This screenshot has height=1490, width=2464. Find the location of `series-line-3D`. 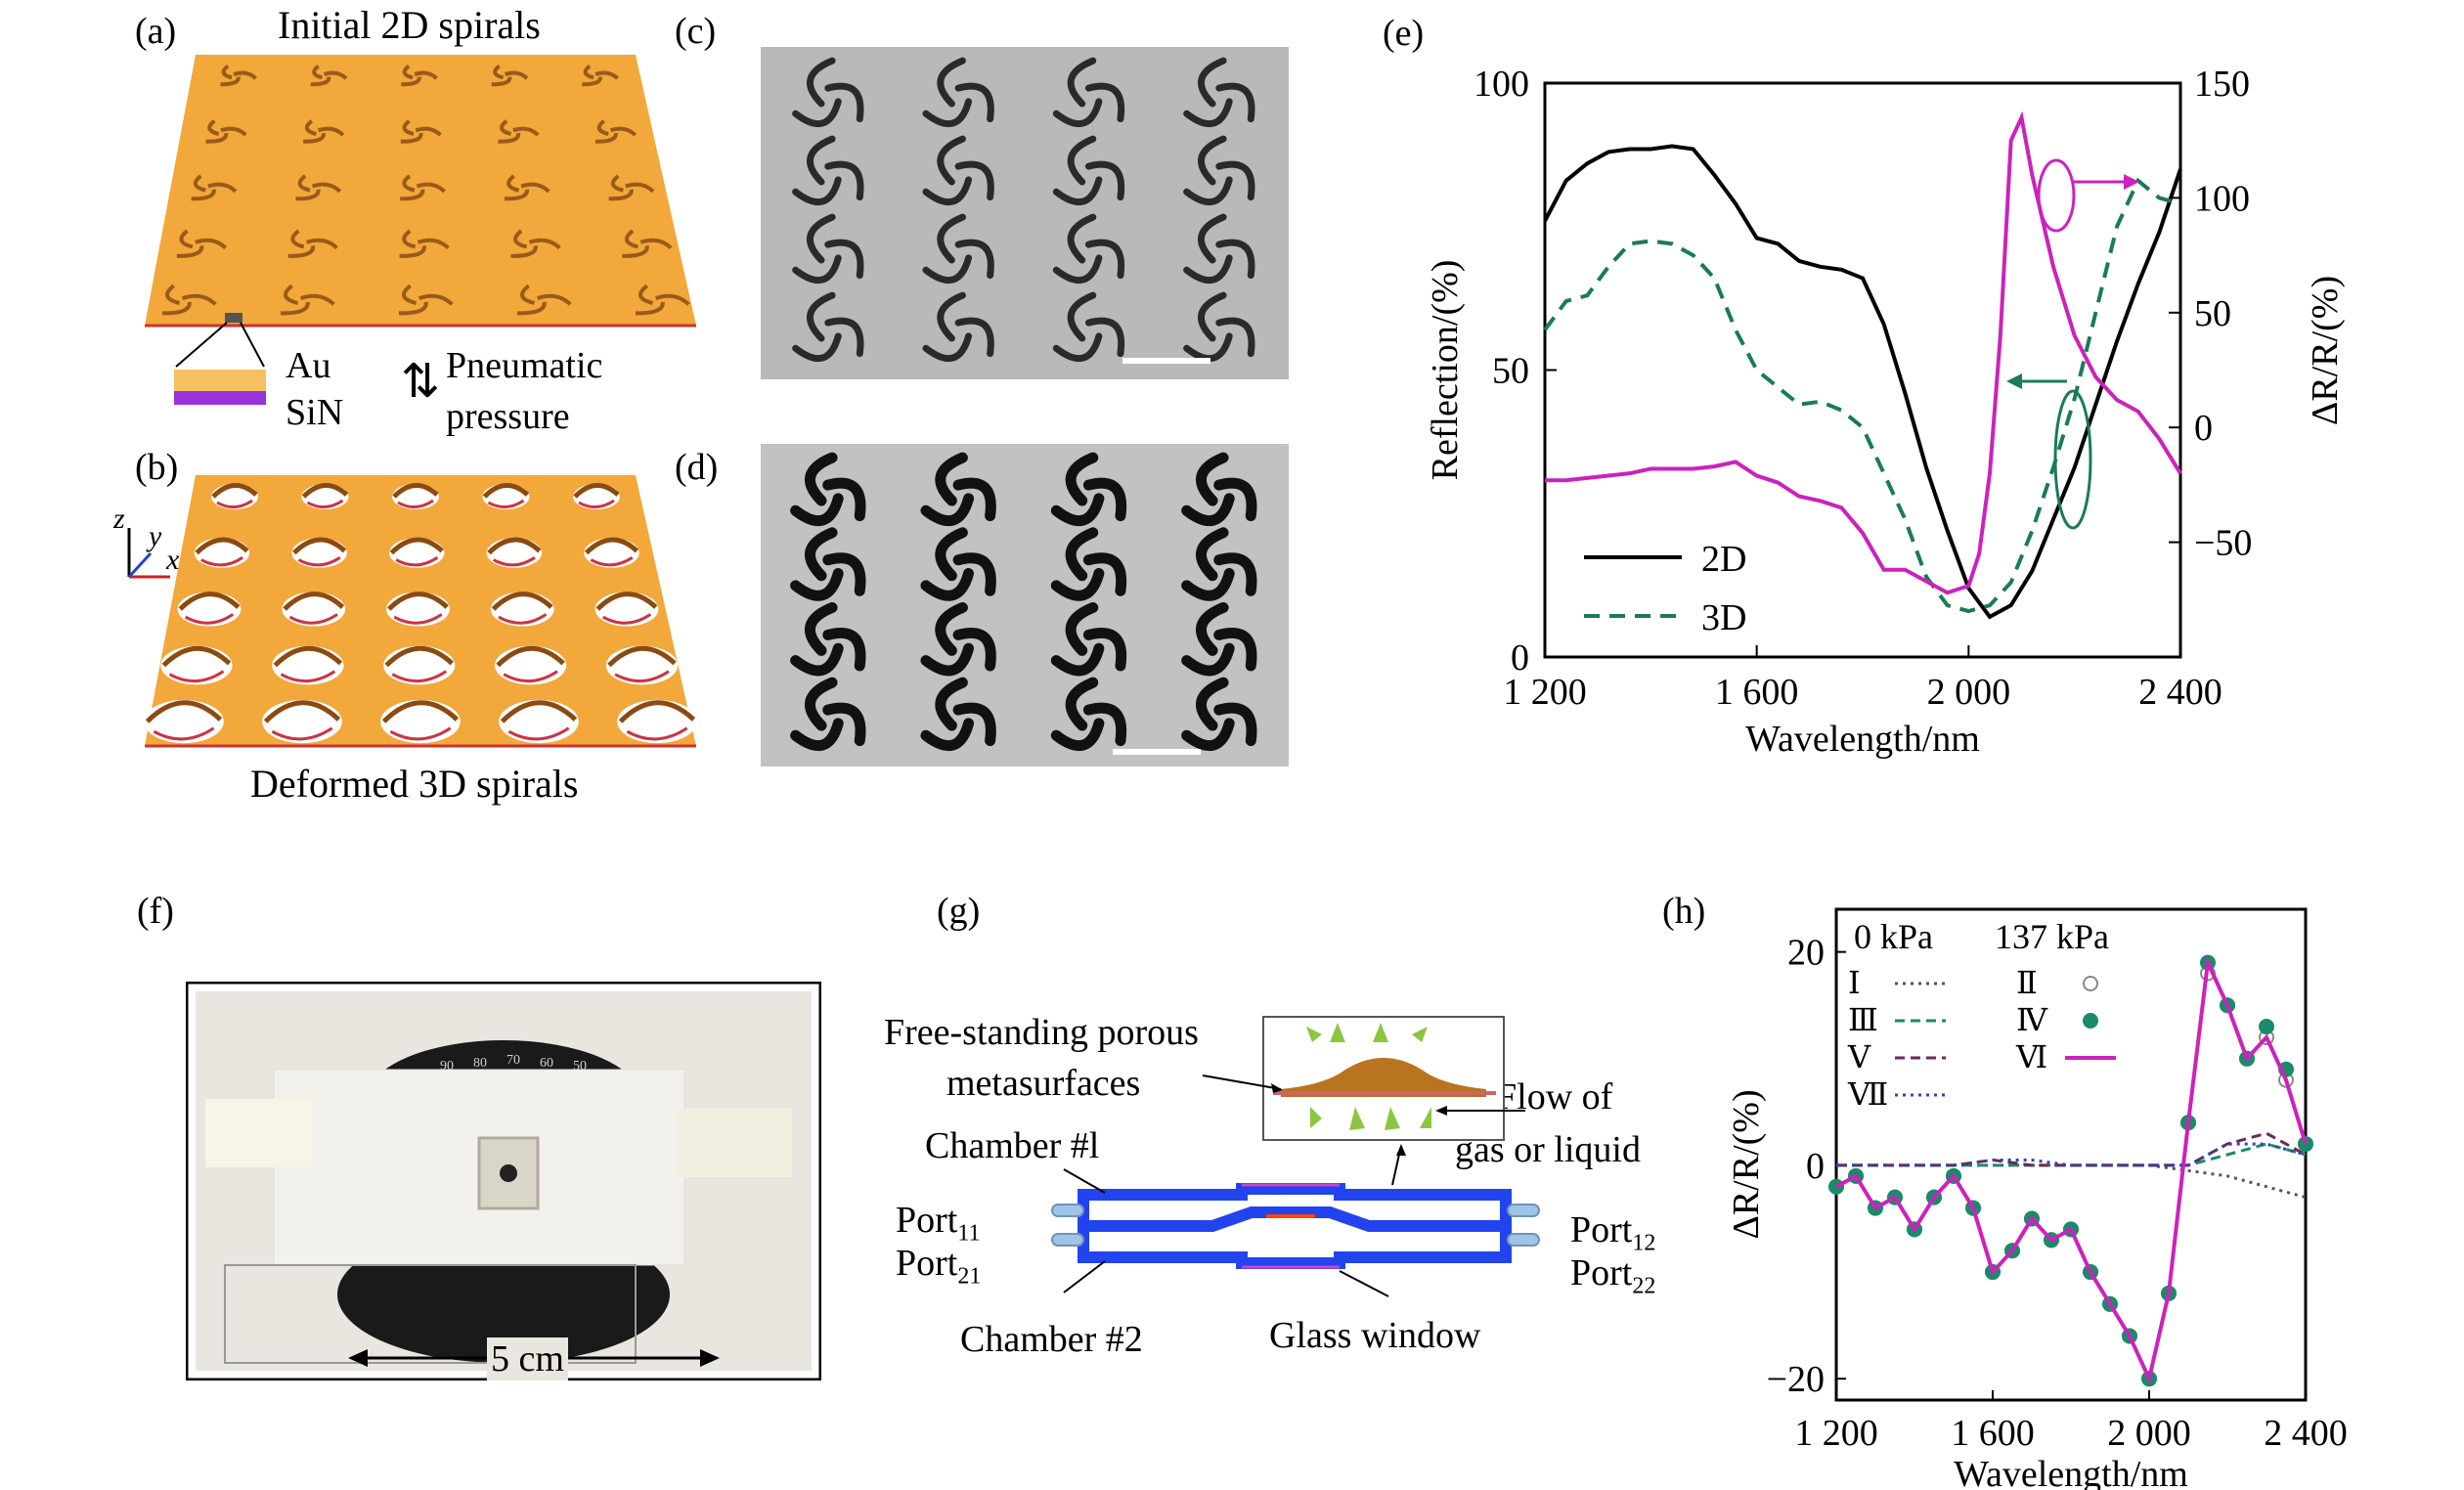

series-line-3D is located at coordinates (1862, 395).